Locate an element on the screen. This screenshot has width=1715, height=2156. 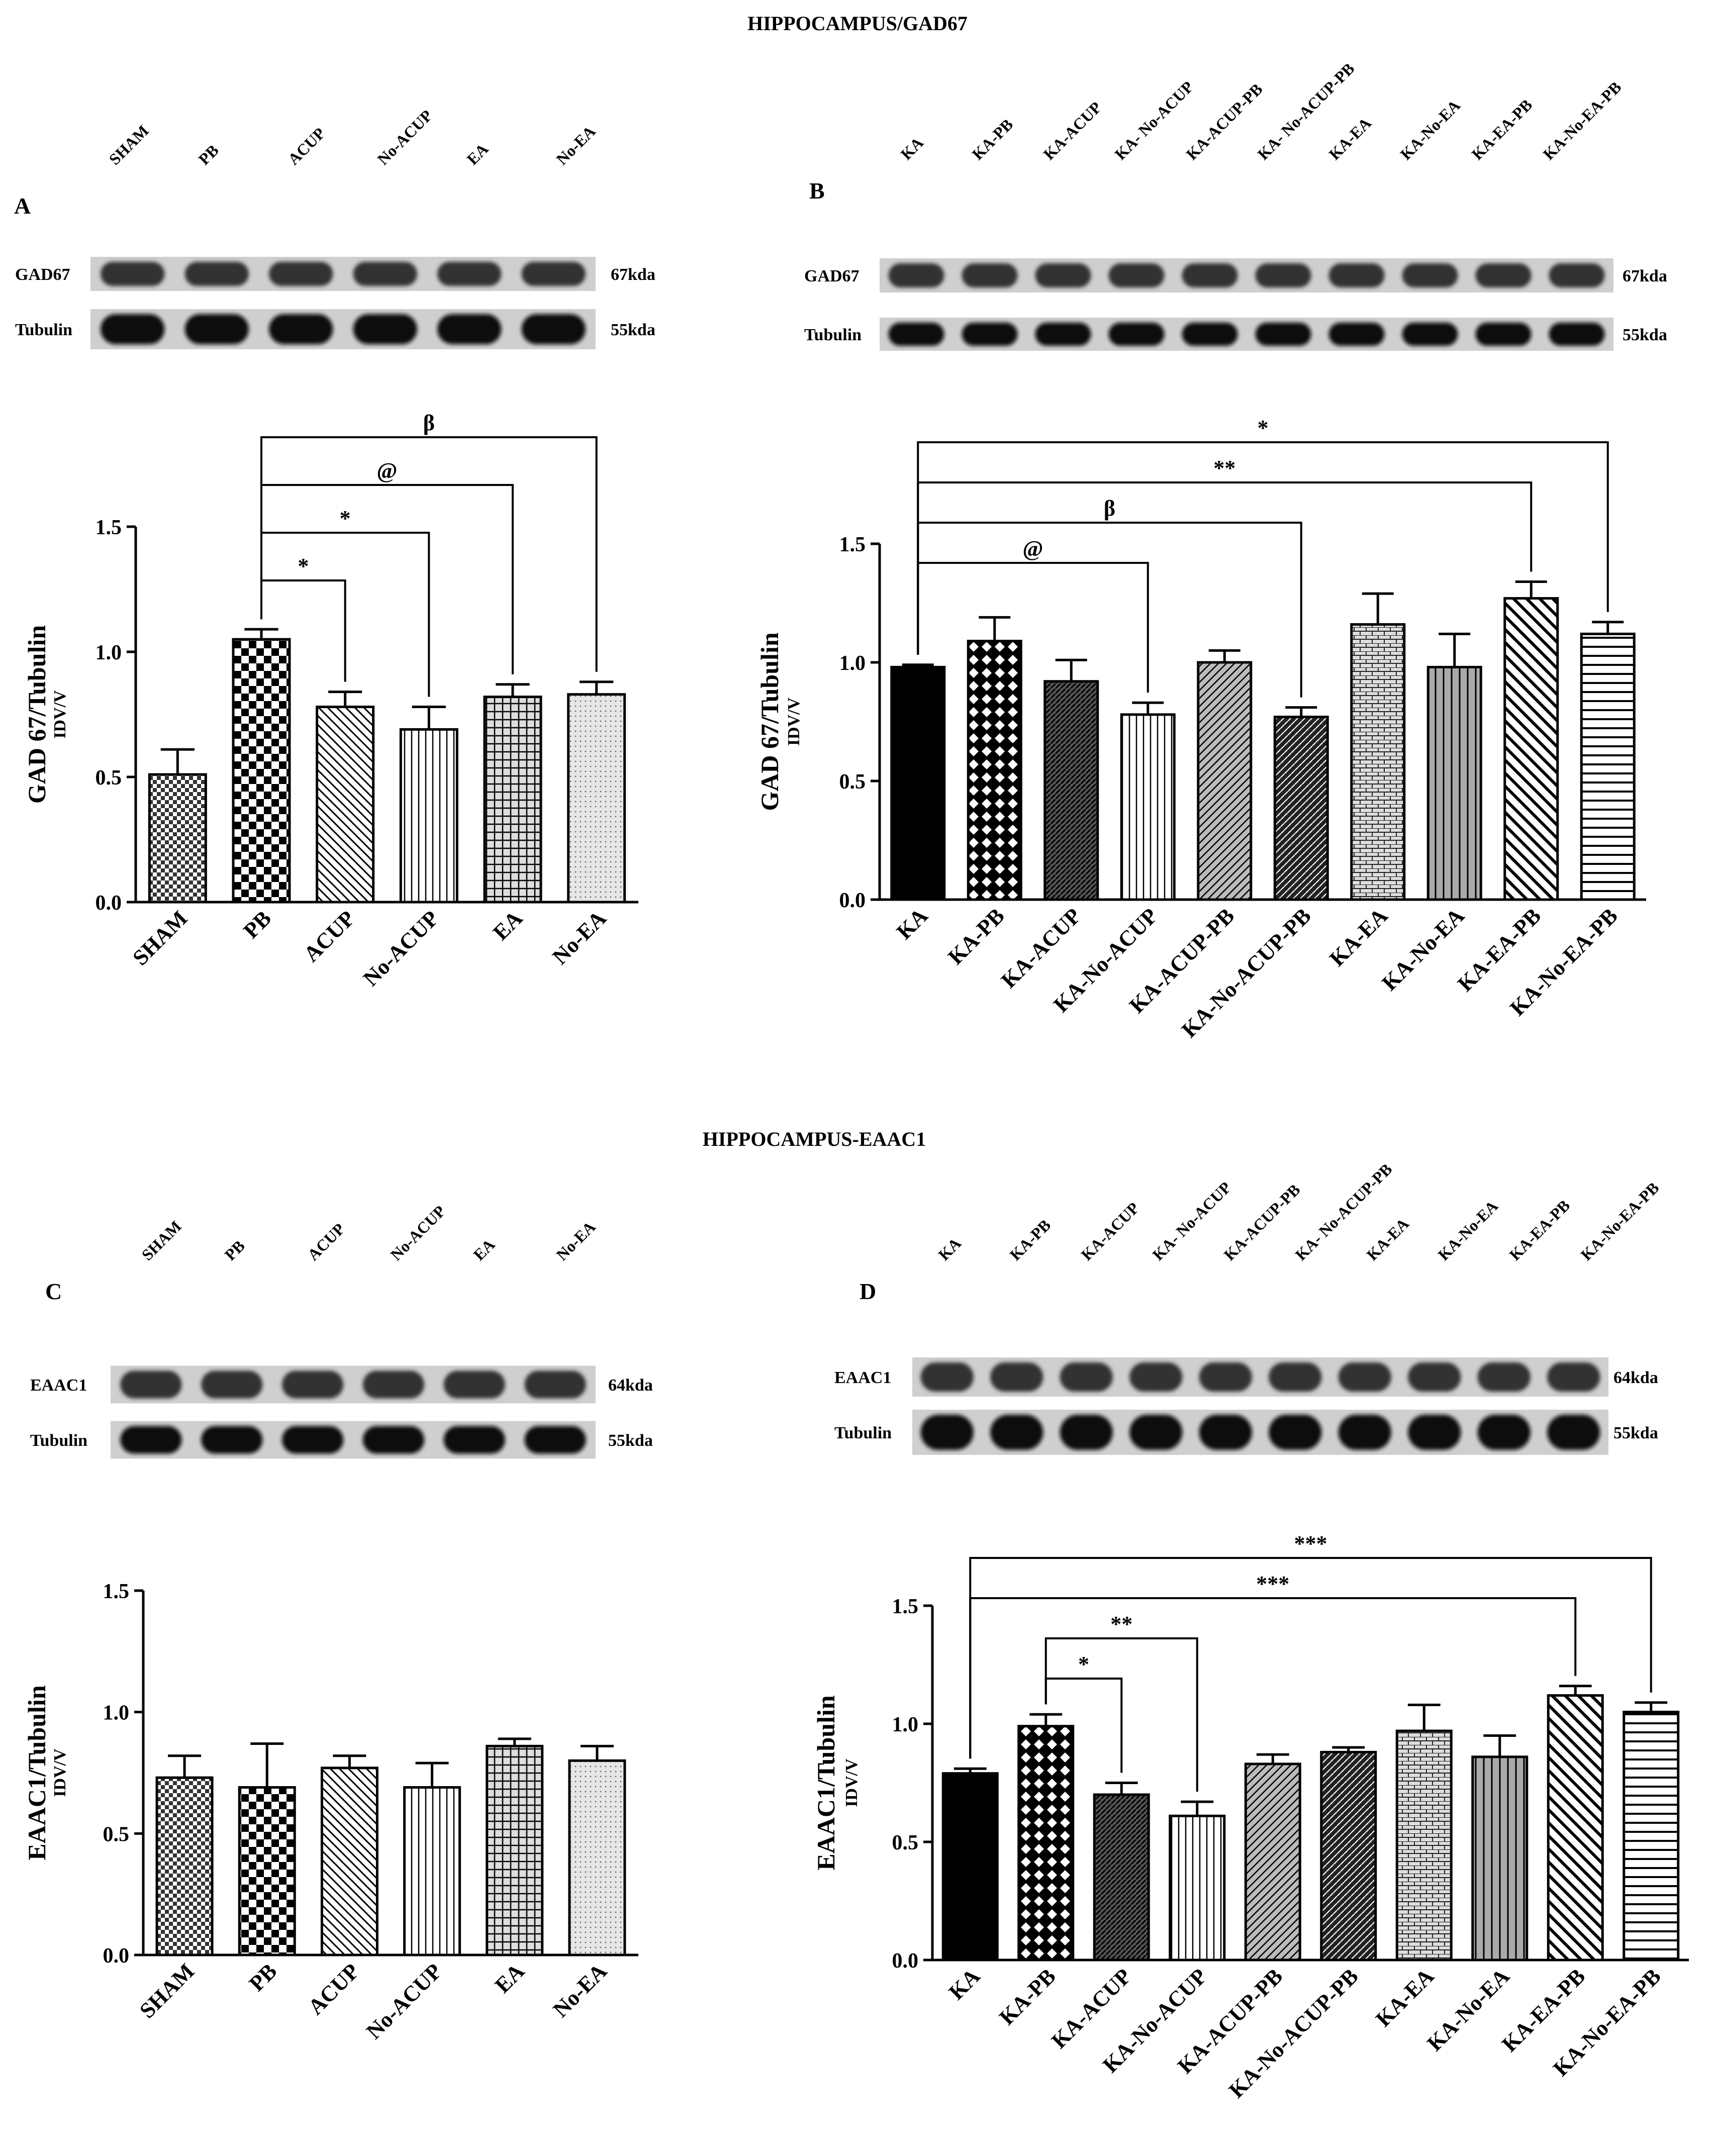
significance-label: *** is located at coordinates (1311, 1543).